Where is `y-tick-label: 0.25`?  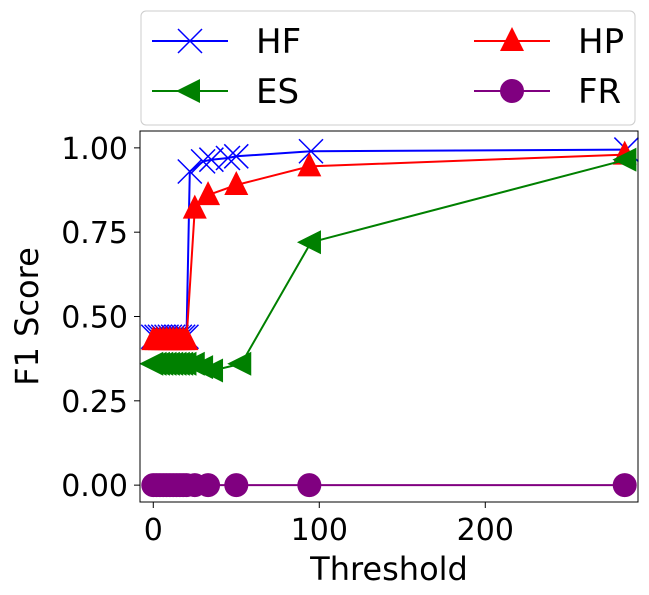 y-tick-label: 0.25 is located at coordinates (94, 402).